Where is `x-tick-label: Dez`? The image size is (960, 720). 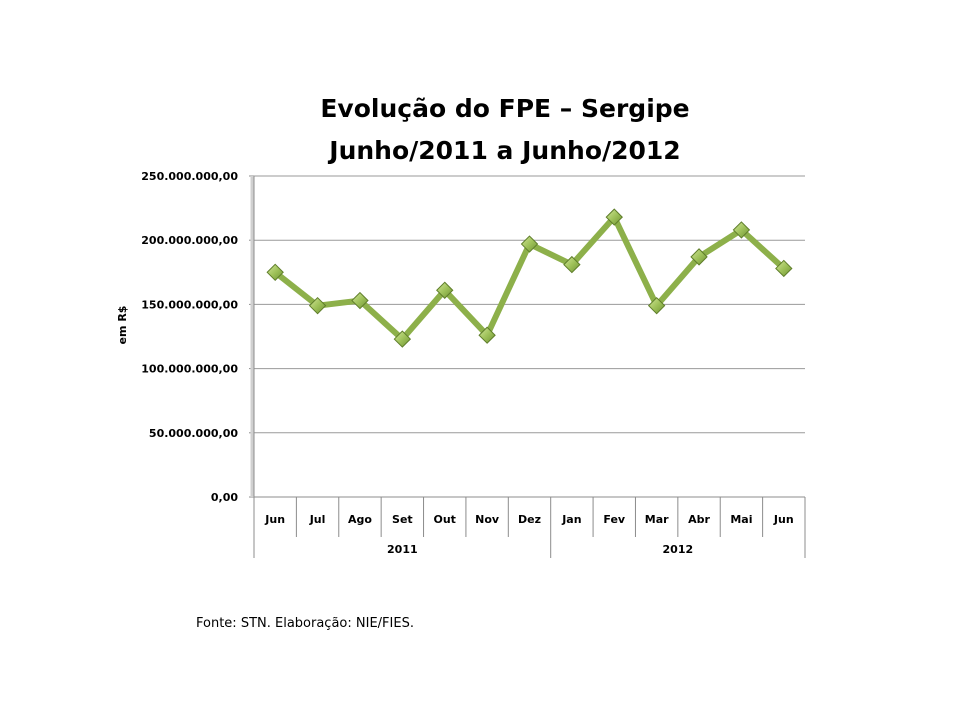
x-tick-label: Dez is located at coordinates (529, 519).